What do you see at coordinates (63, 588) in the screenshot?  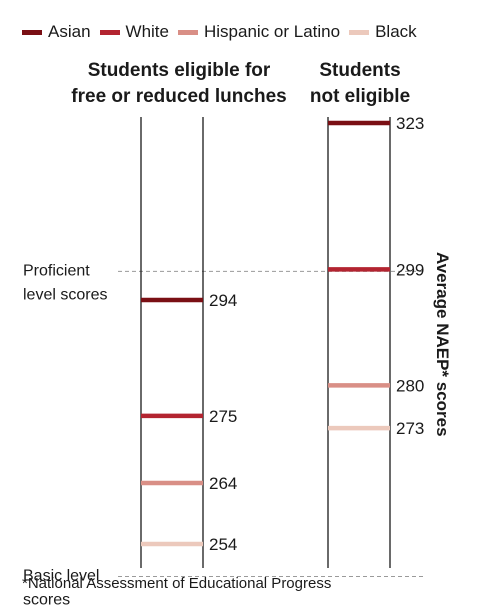 I see `reference-label-basic: Basic level scores` at bounding box center [63, 588].